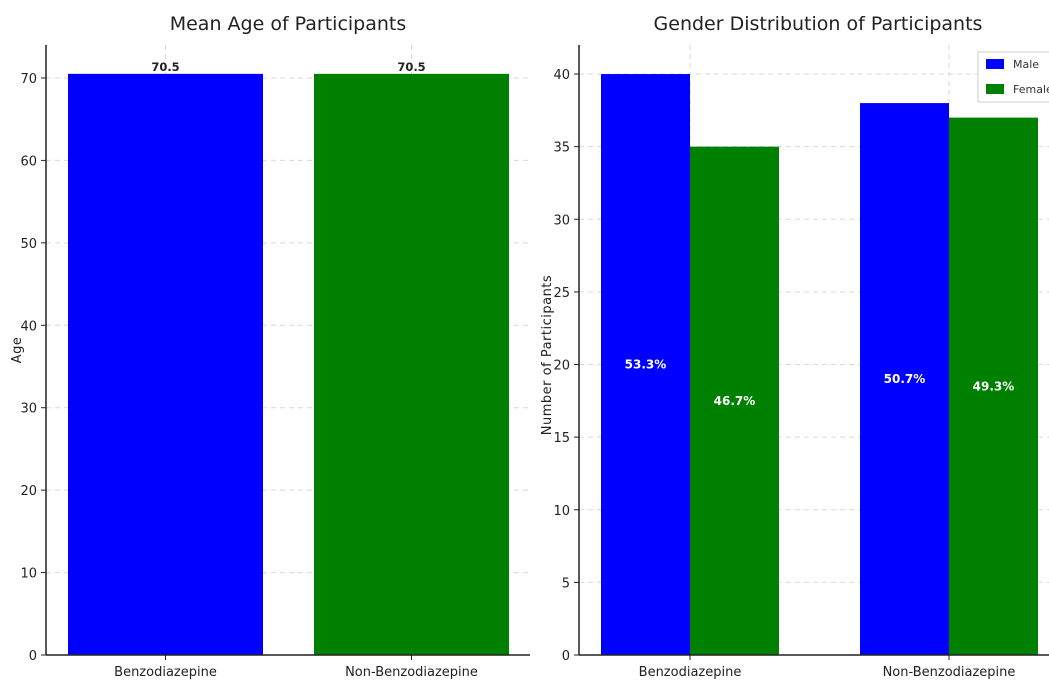 The image size is (1049, 680). Describe the element at coordinates (566, 656) in the screenshot. I see `gender-y-tick-label: 0` at that location.